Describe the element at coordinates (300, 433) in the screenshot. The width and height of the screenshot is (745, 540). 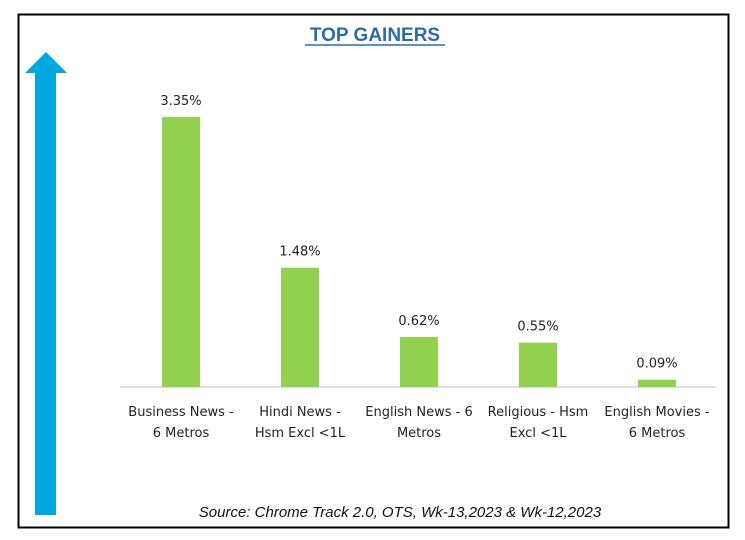
I see `category-label: Hsm Excl <1L` at that location.